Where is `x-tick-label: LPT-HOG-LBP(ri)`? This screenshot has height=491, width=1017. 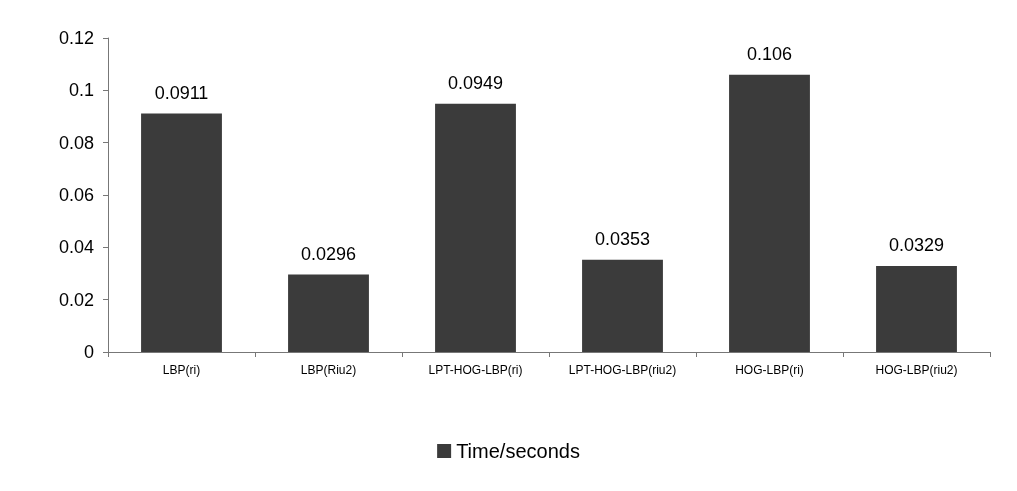
x-tick-label: LPT-HOG-LBP(ri) is located at coordinates (475, 370).